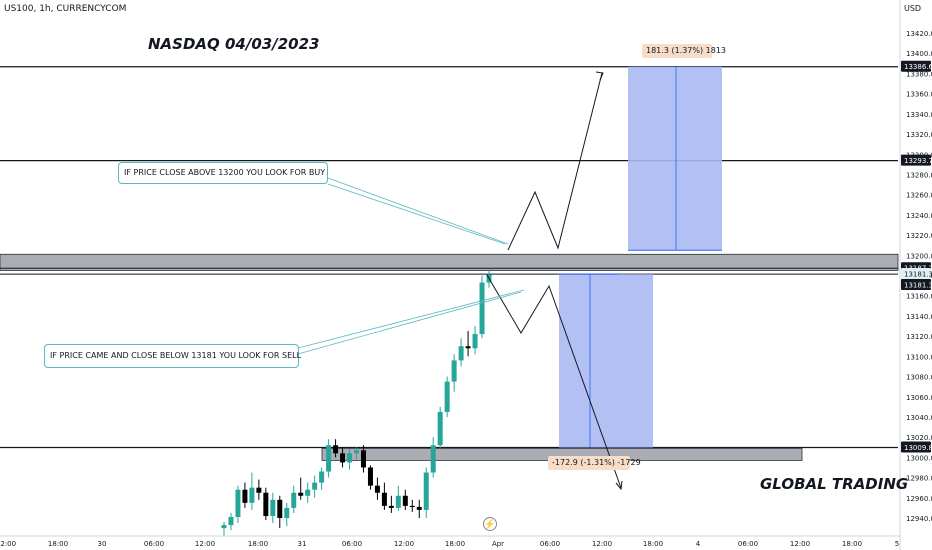 Image resolution: width=932 pixels, height=550 pixels. I want to click on y-tick-label: 12940.0, so click(919, 519).